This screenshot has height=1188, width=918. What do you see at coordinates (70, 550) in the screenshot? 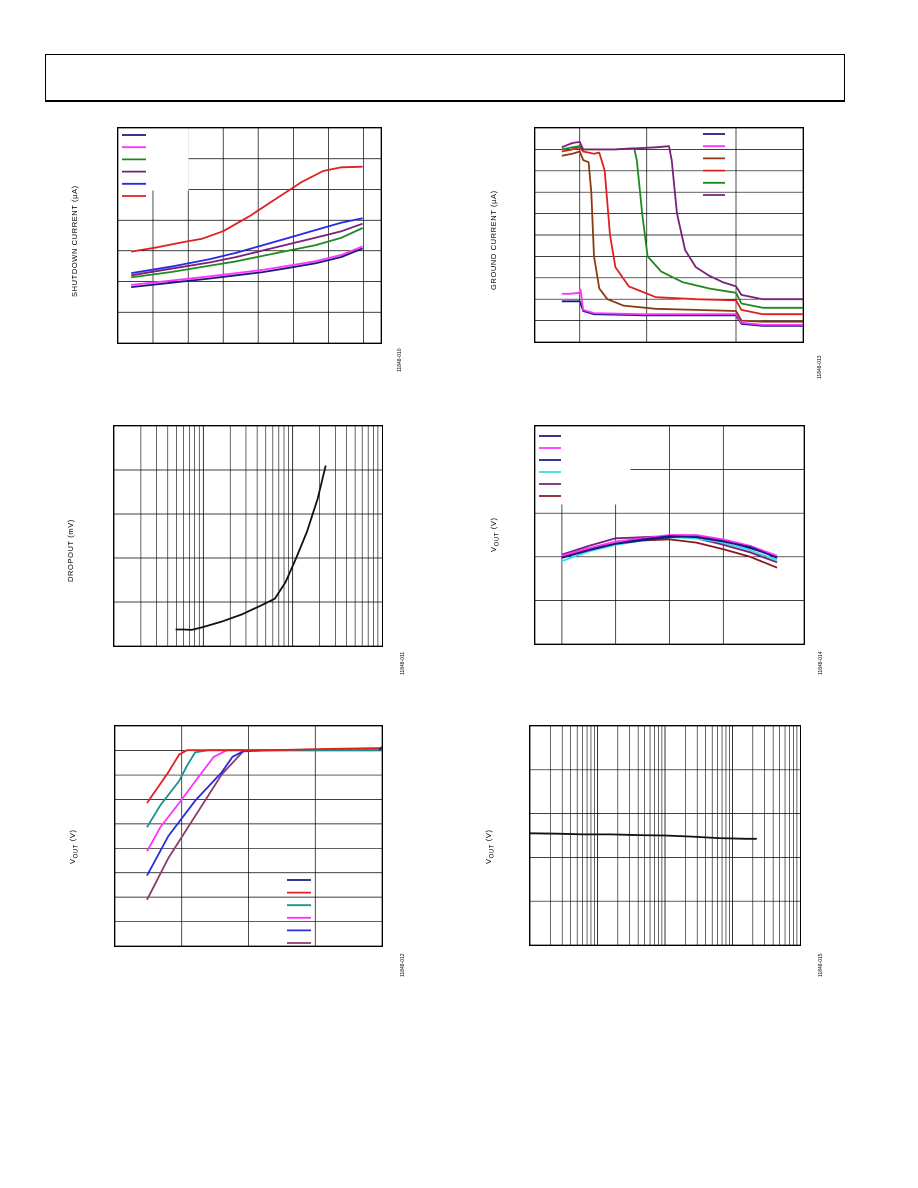
I see `dropout-y-axis-label: DROPOUT (mV)` at bounding box center [70, 550].